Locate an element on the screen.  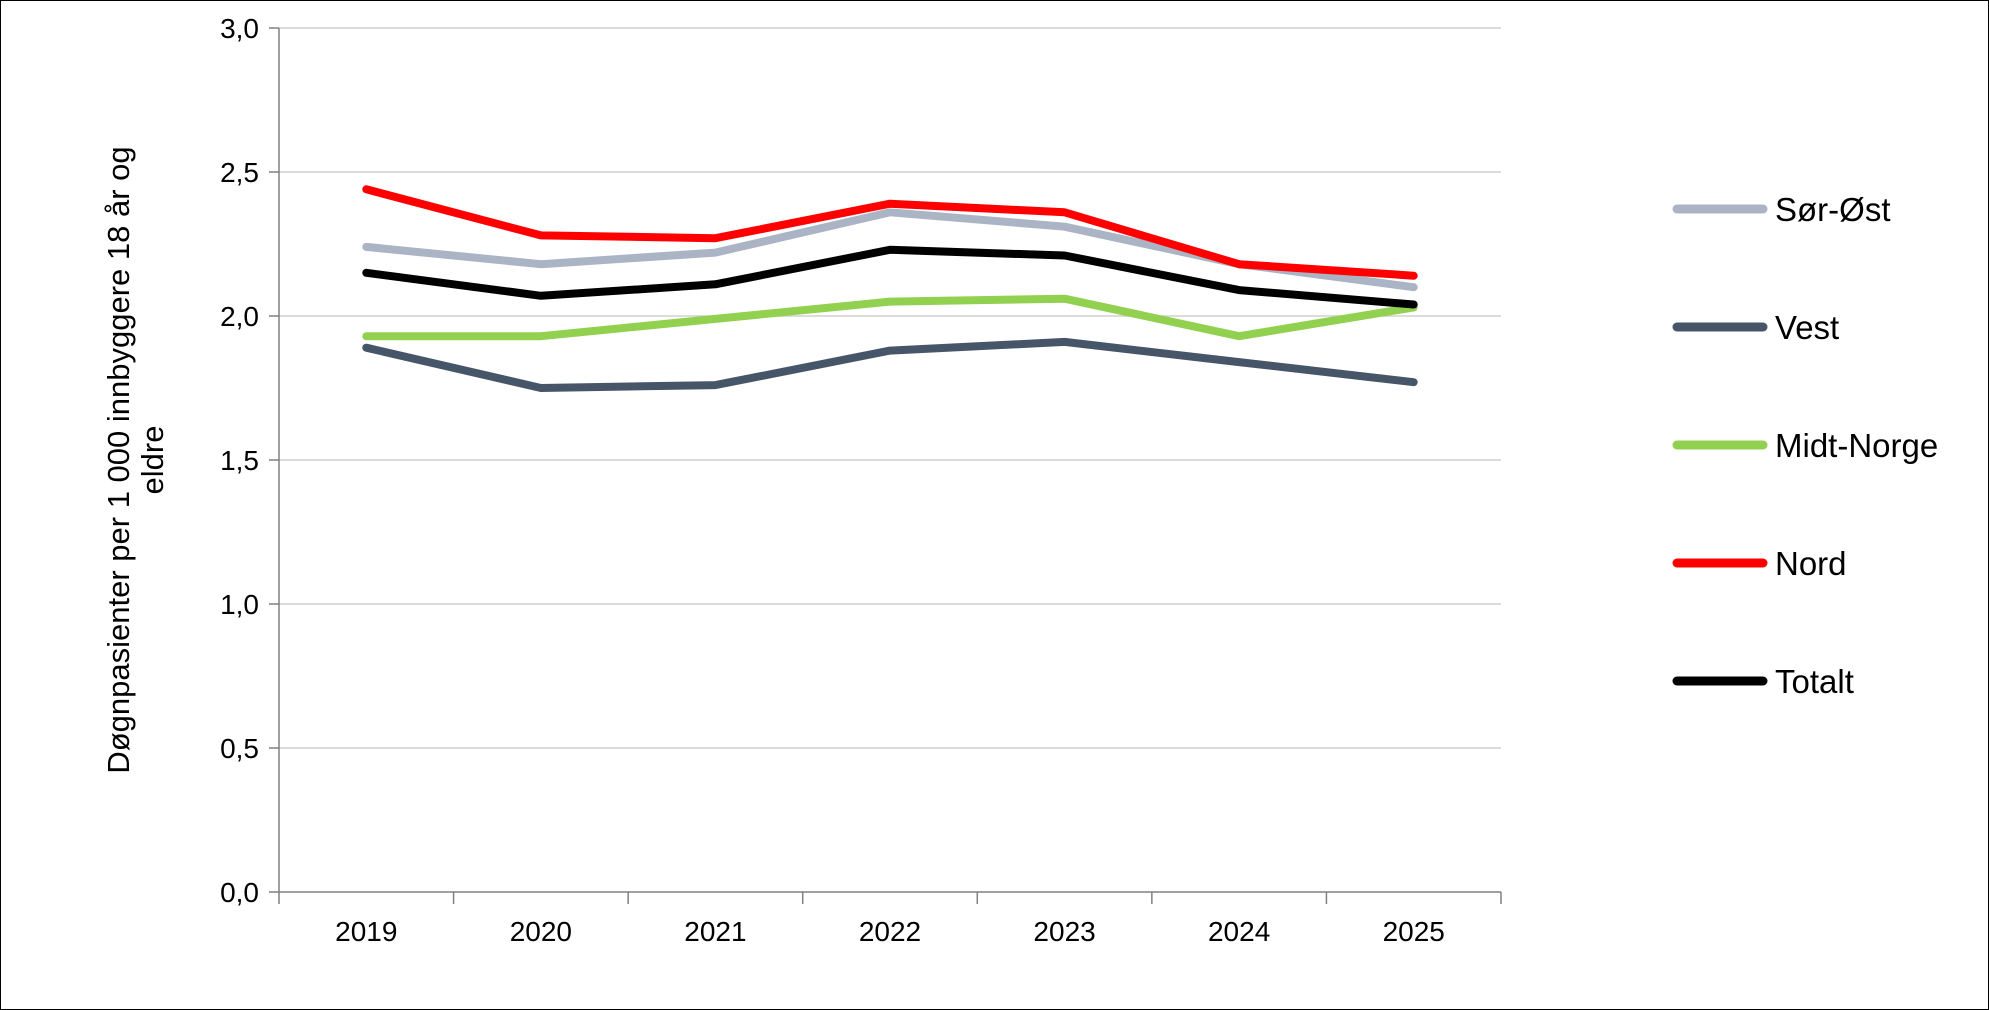
y-tick-label: 0,0 is located at coordinates (239, 892).